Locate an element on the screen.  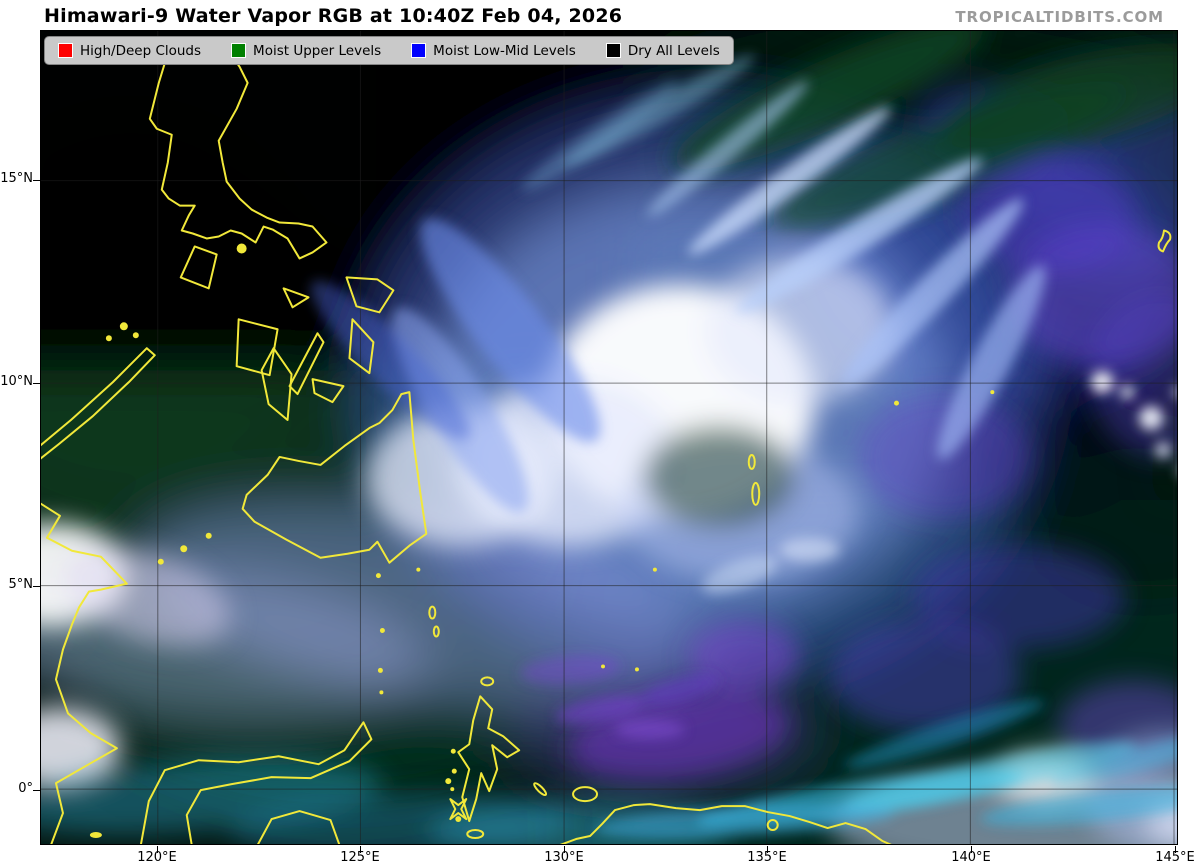
coastline-palawan is located at coordinates (98, 403).